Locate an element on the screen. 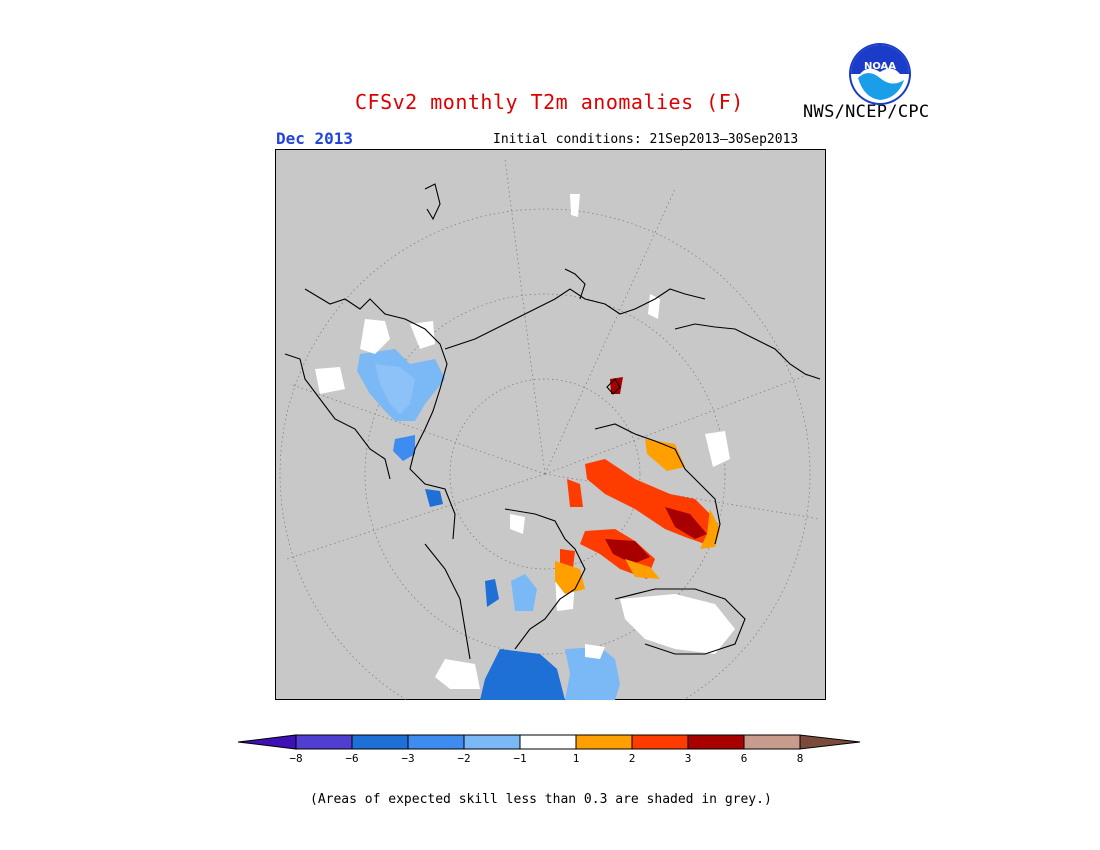 The image size is (1100, 850). forecast-month: Dec 2013 is located at coordinates (315, 138).